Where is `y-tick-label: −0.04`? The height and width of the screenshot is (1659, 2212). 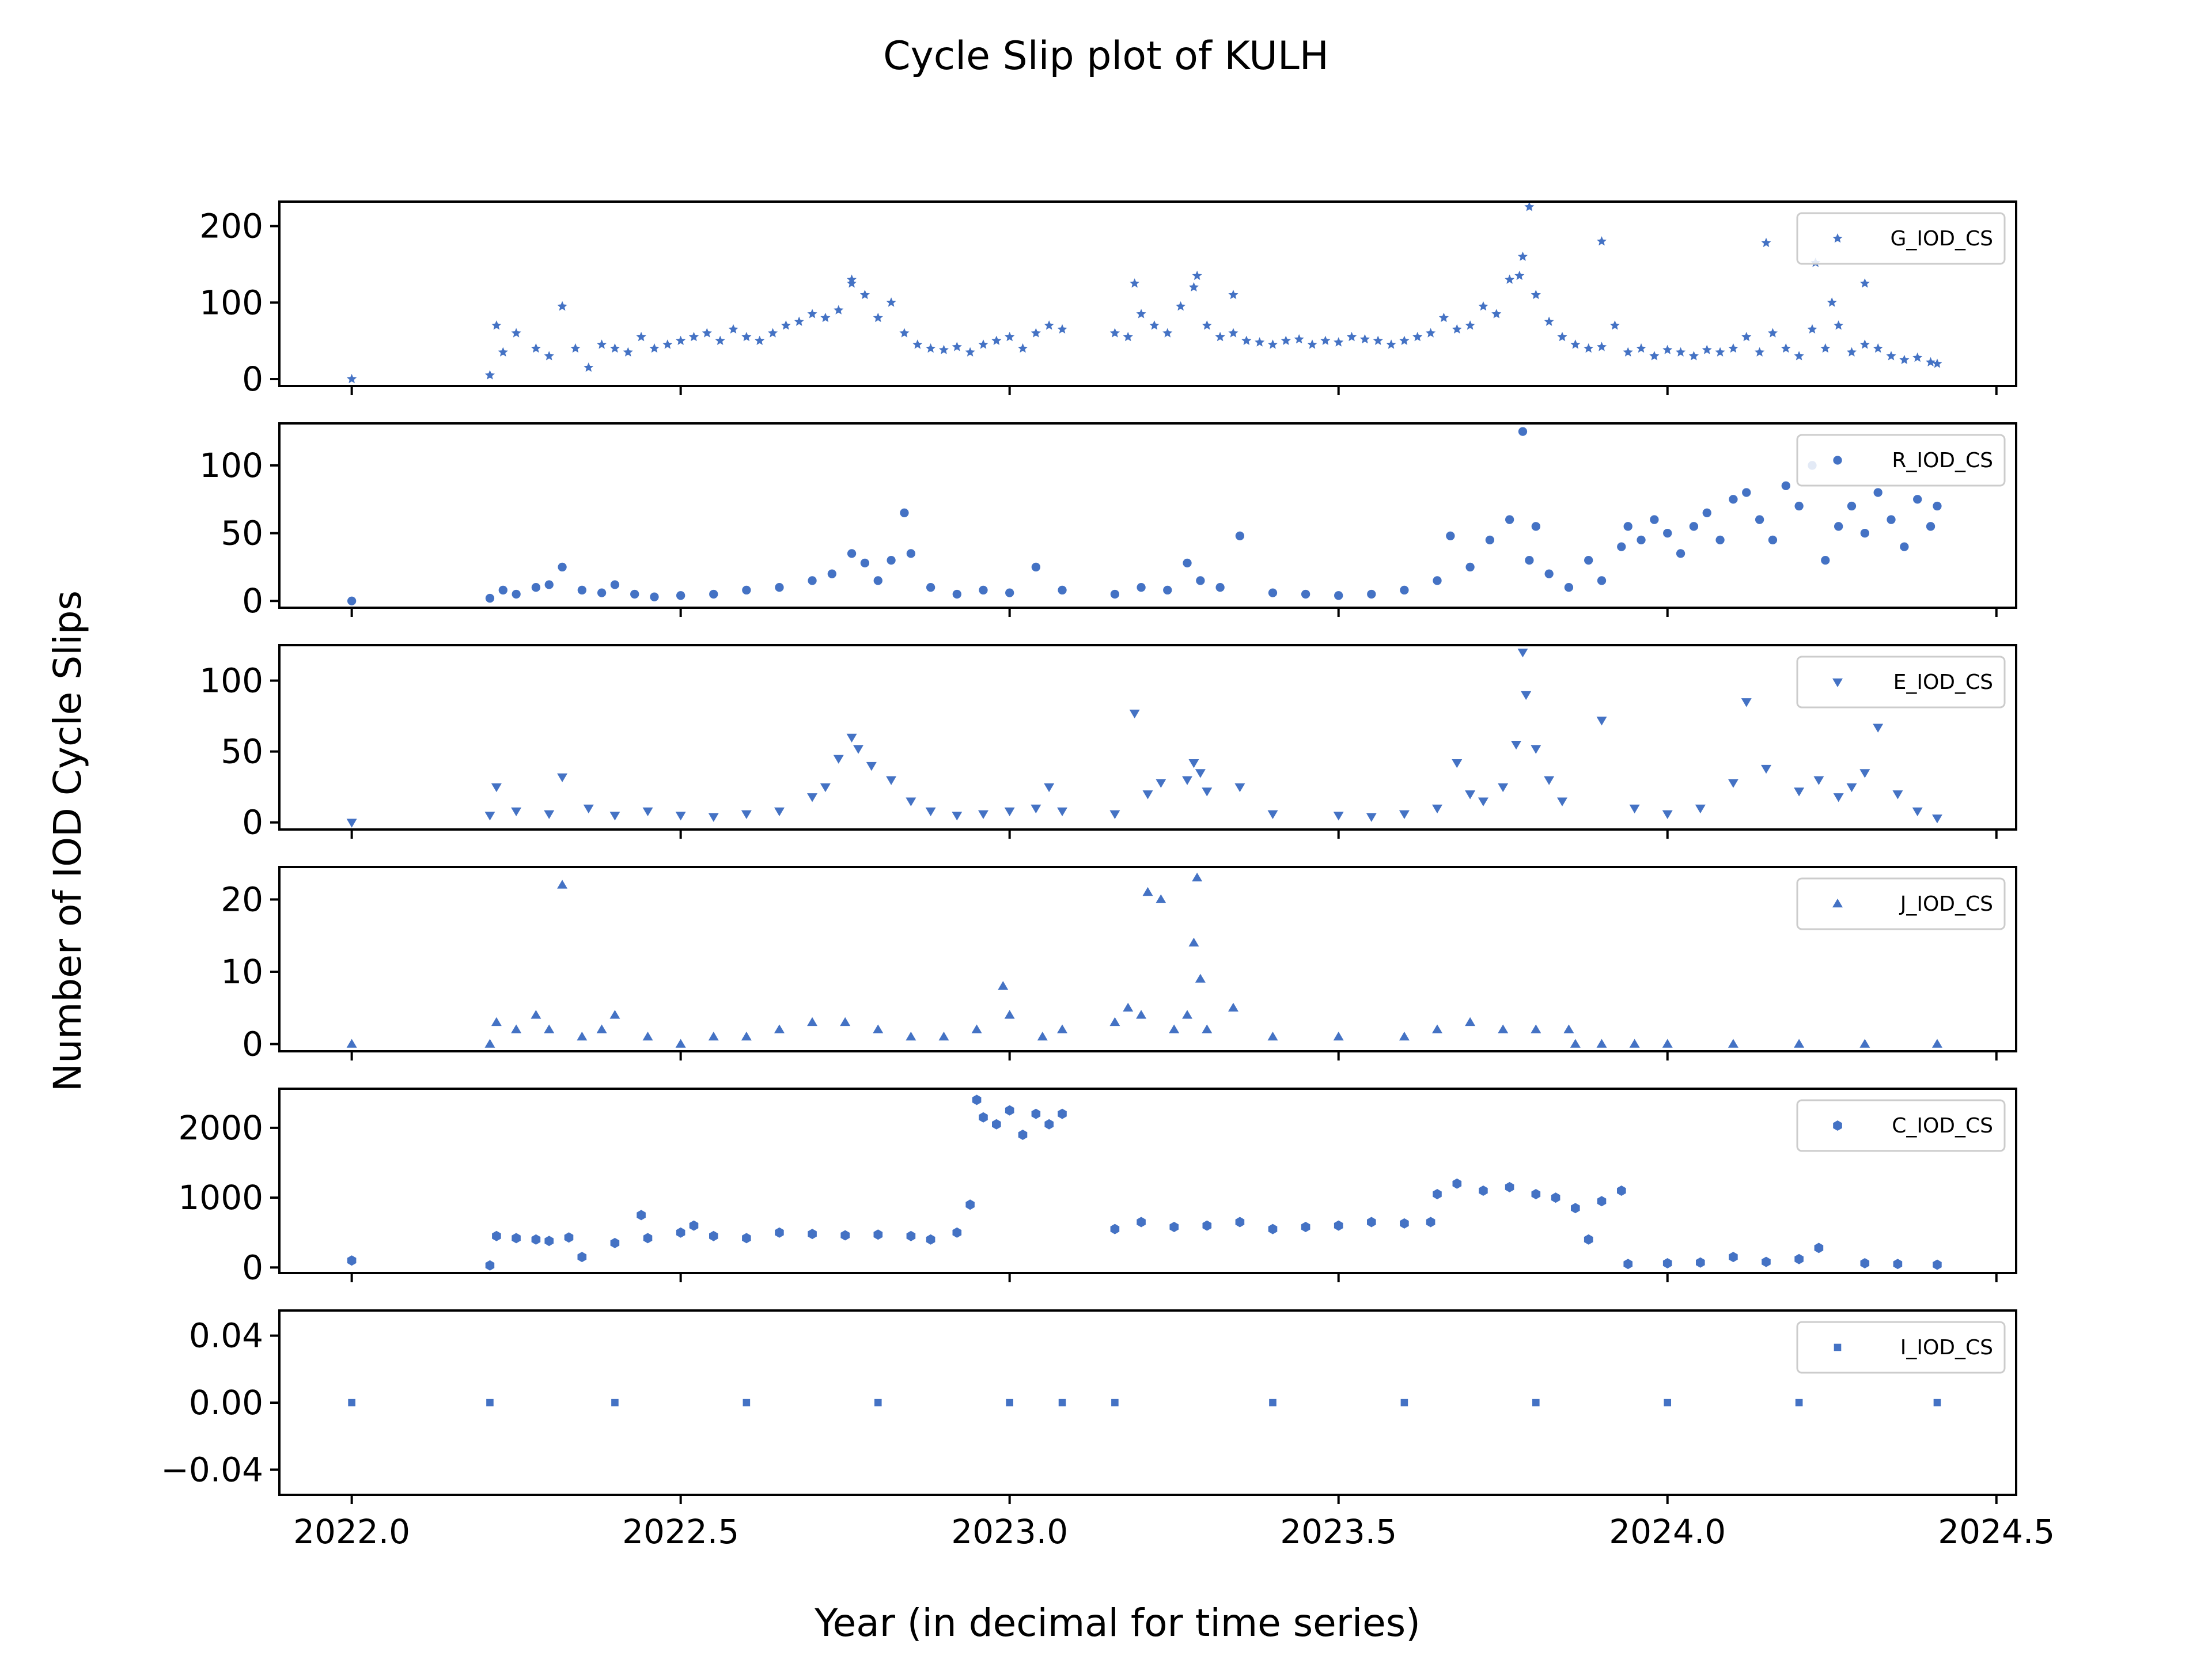 y-tick-label: −0.04 is located at coordinates (212, 1469).